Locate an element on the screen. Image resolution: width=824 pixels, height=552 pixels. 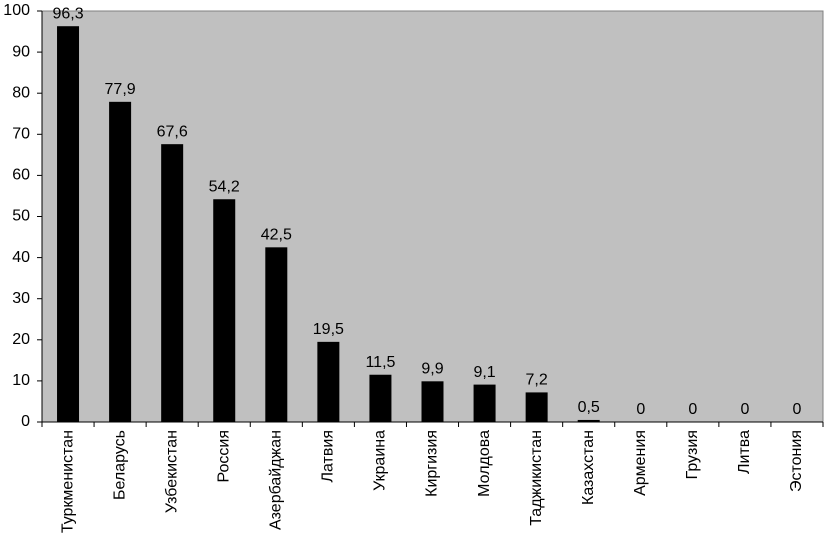
x-tick-label: Киргизия is located at coordinates (432, 463).